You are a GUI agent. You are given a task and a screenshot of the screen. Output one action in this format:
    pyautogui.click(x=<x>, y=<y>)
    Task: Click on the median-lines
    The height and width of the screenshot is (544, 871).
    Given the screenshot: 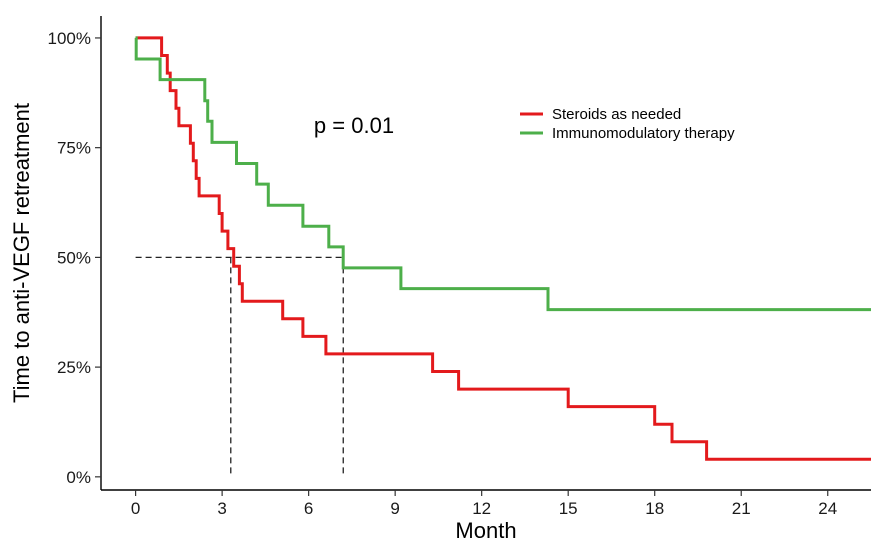 What is the action you would take?
    pyautogui.click(x=239, y=366)
    